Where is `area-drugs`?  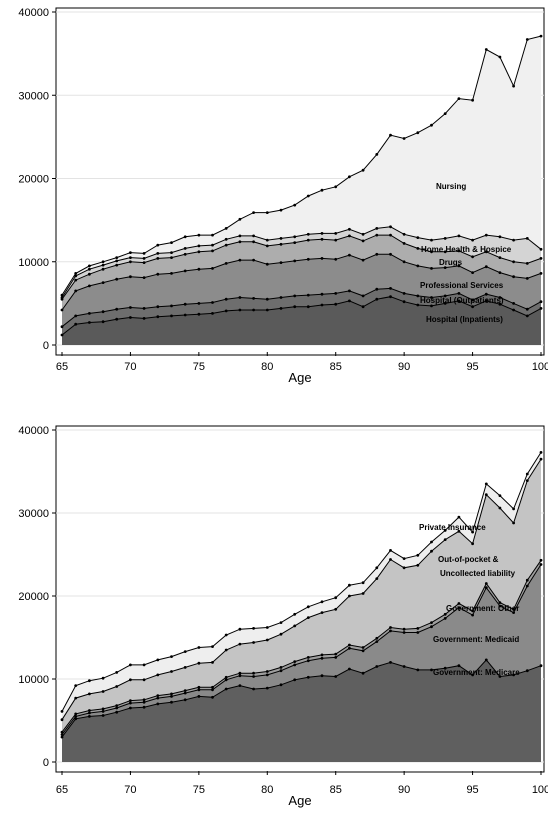
area-drugs is located at coordinates (301, 272).